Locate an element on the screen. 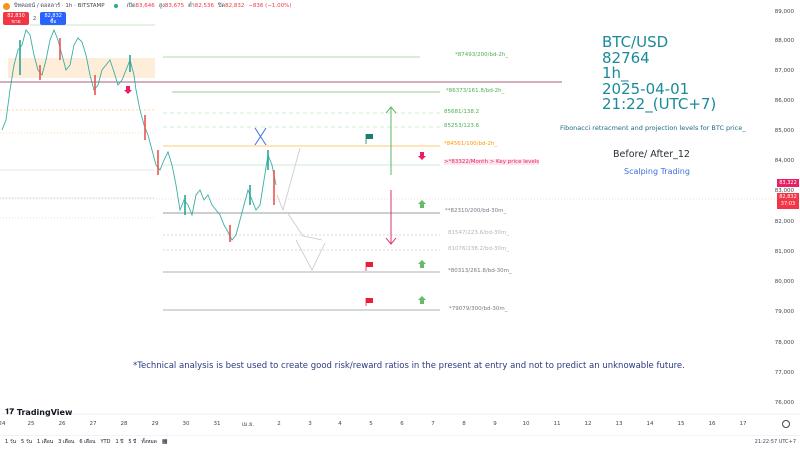 Image resolution: width=800 pixels, height=450 pixels. fib-label: 85253/123.6 is located at coordinates (462, 126).